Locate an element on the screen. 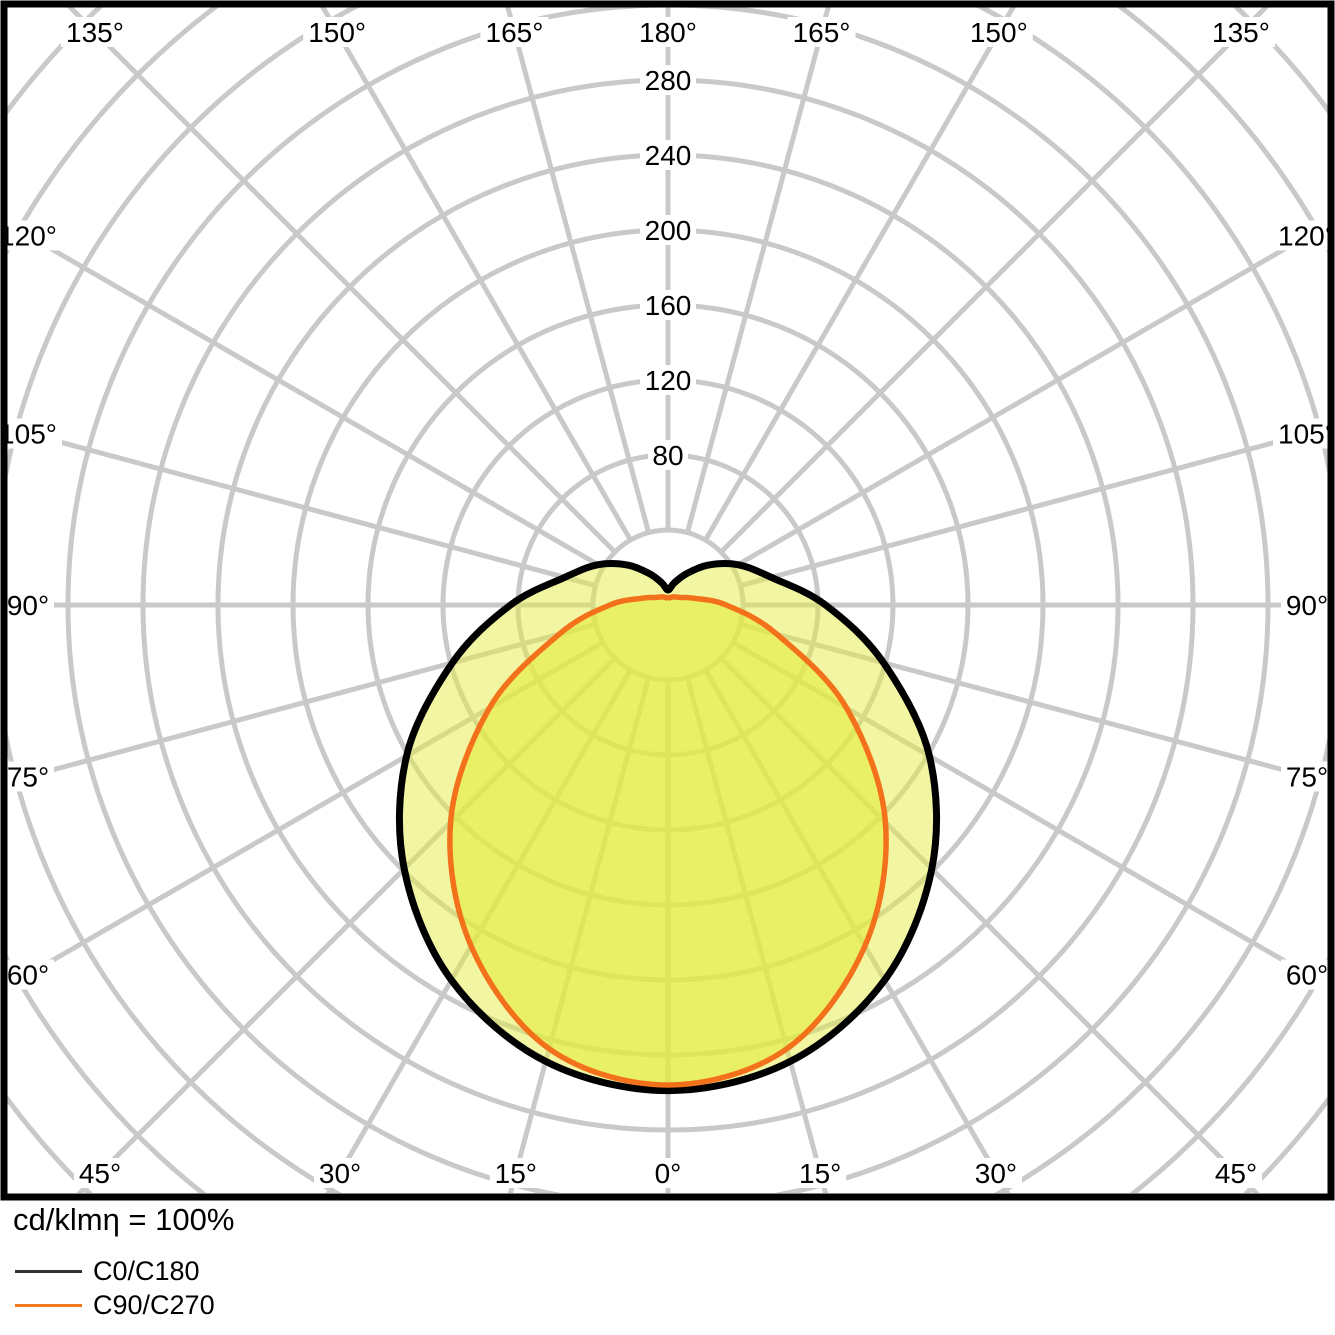 This screenshot has height=1335, width=1335. radial-tick-label: 120 is located at coordinates (668, 380).